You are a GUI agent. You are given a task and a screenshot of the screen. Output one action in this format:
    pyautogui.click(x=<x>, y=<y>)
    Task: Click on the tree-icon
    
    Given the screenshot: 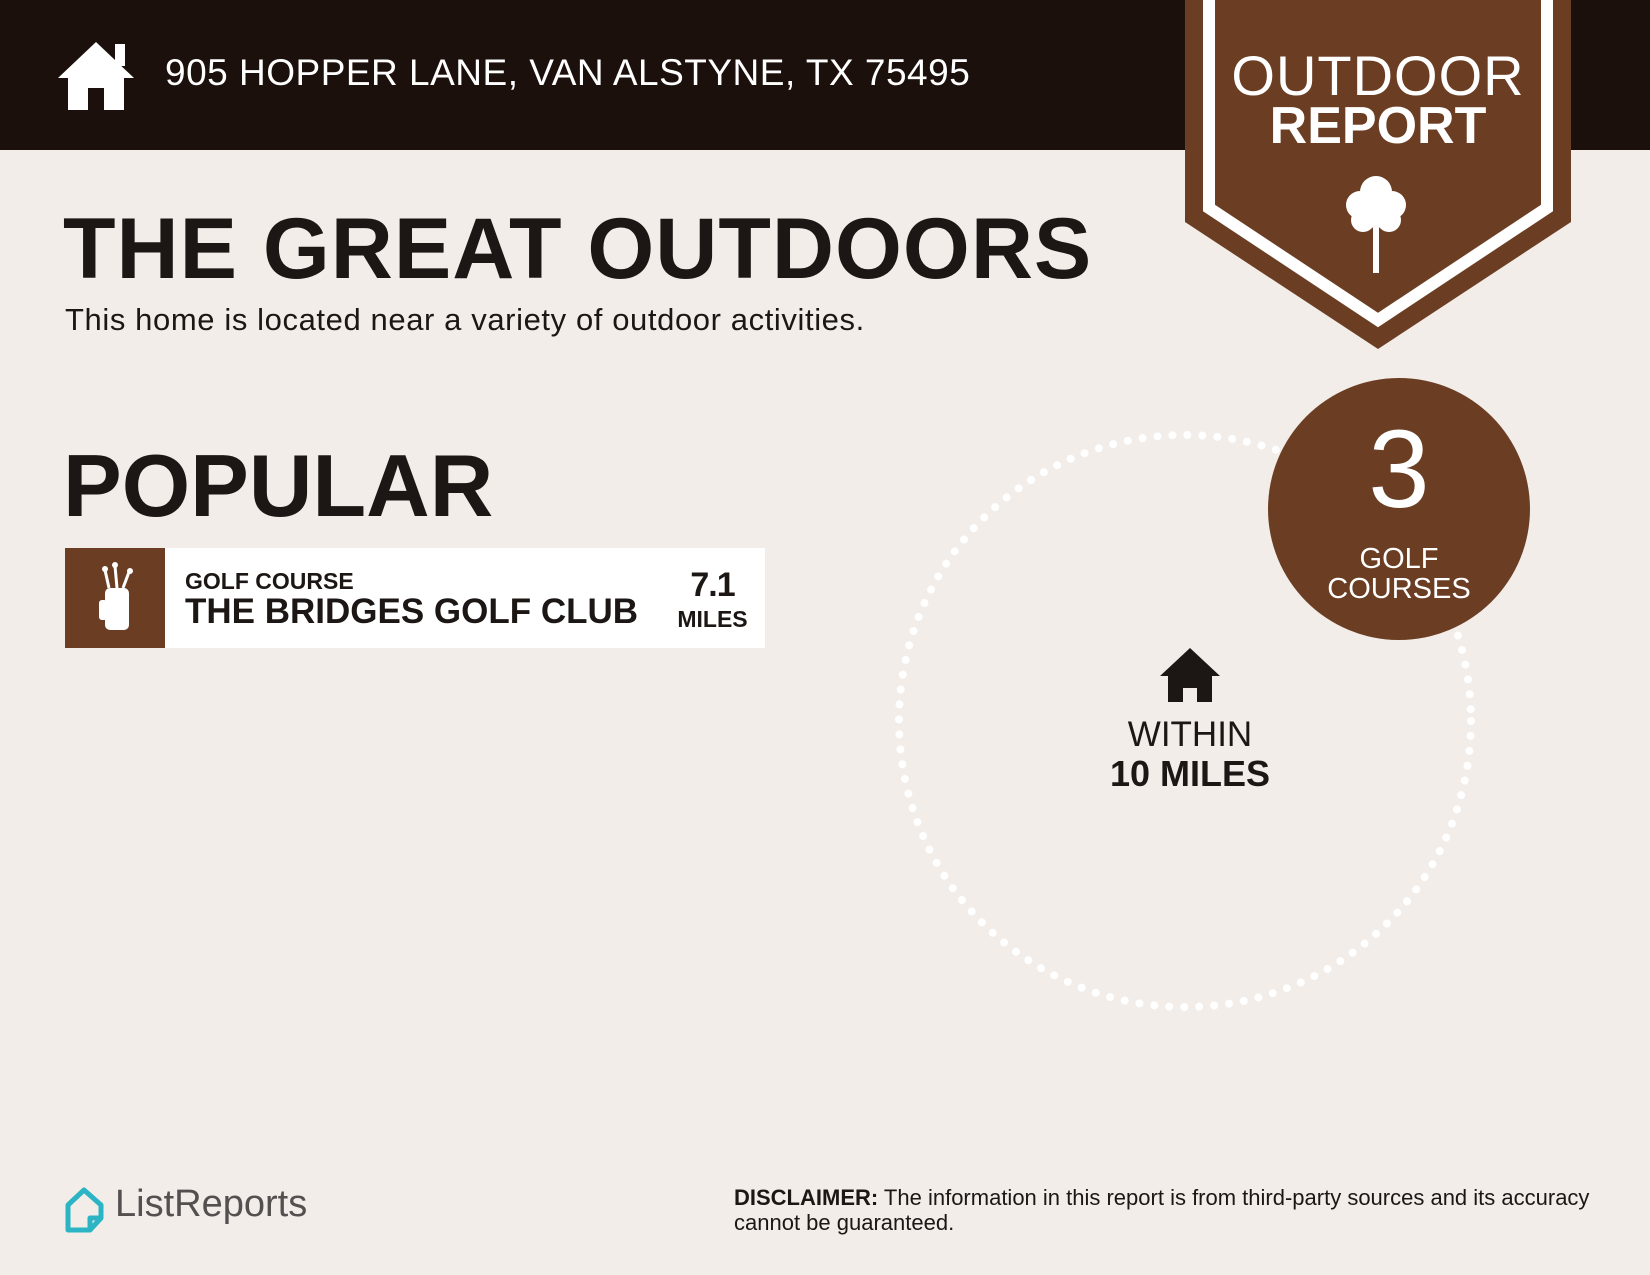 What is the action you would take?
    pyautogui.click(x=1376, y=224)
    